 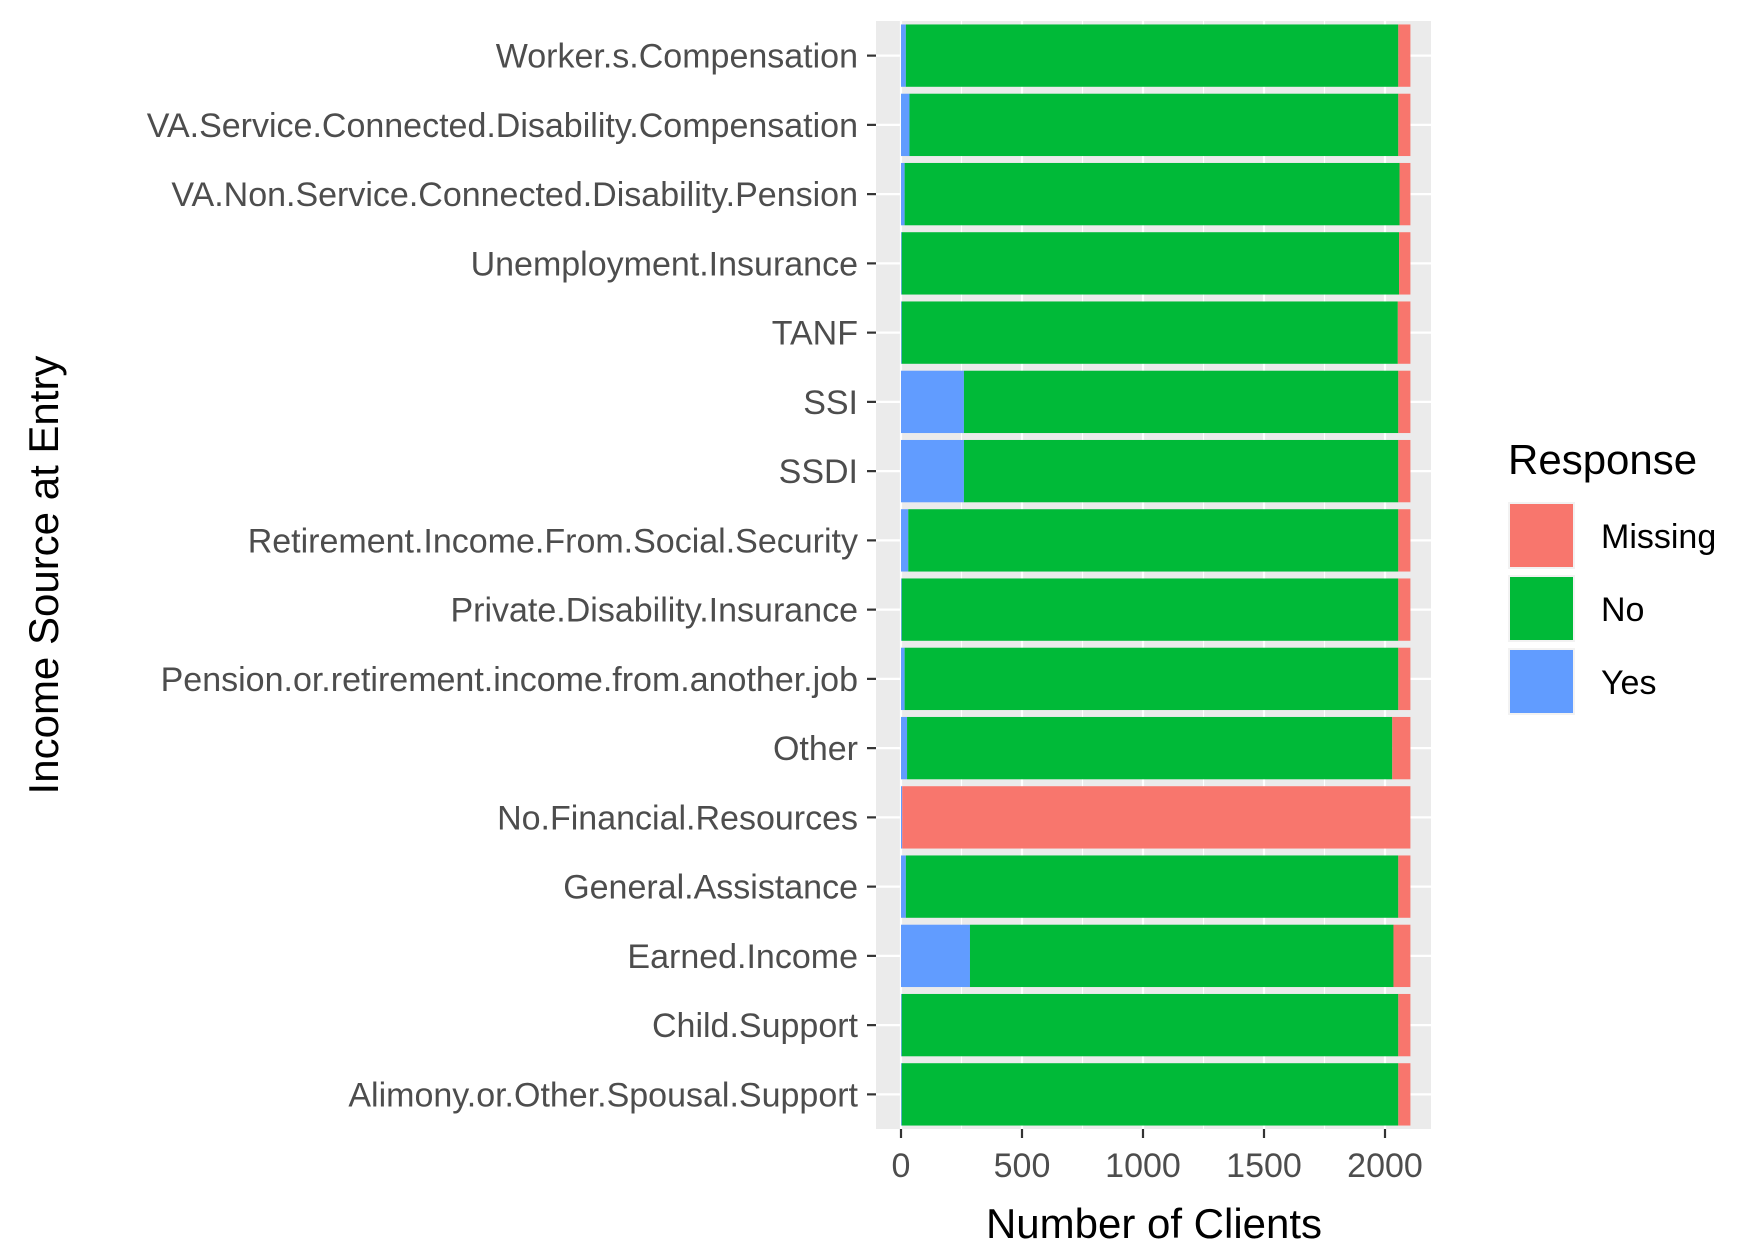 I want to click on bar-missing-va-service-connected-disability-compensation, so click(x=1404, y=125).